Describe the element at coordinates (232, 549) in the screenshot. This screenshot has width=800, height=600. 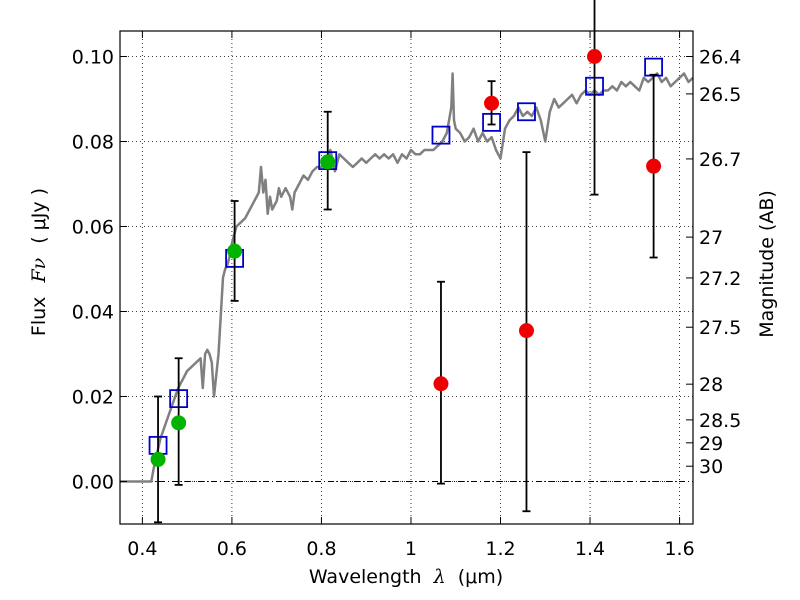
I see `x-tick-label: 0.6` at that location.